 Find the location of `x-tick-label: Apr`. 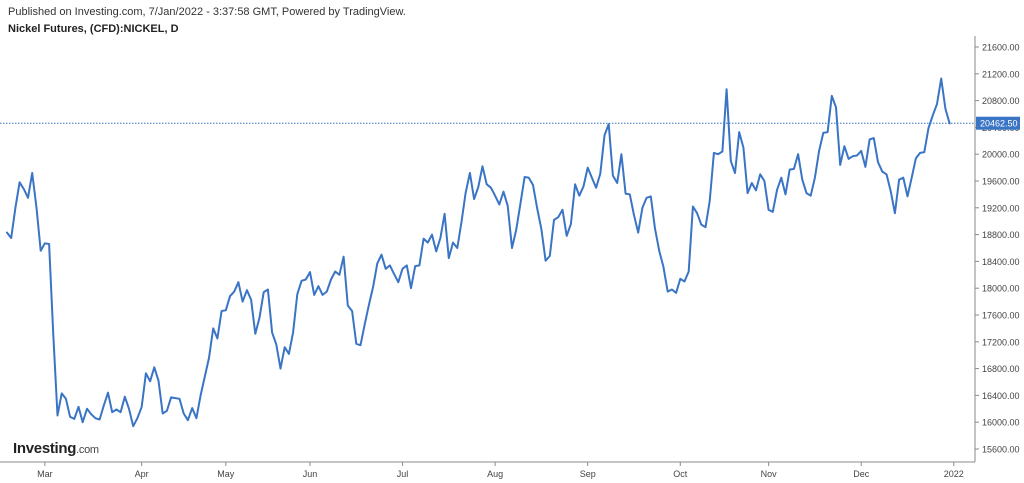

x-tick-label: Apr is located at coordinates (142, 474).